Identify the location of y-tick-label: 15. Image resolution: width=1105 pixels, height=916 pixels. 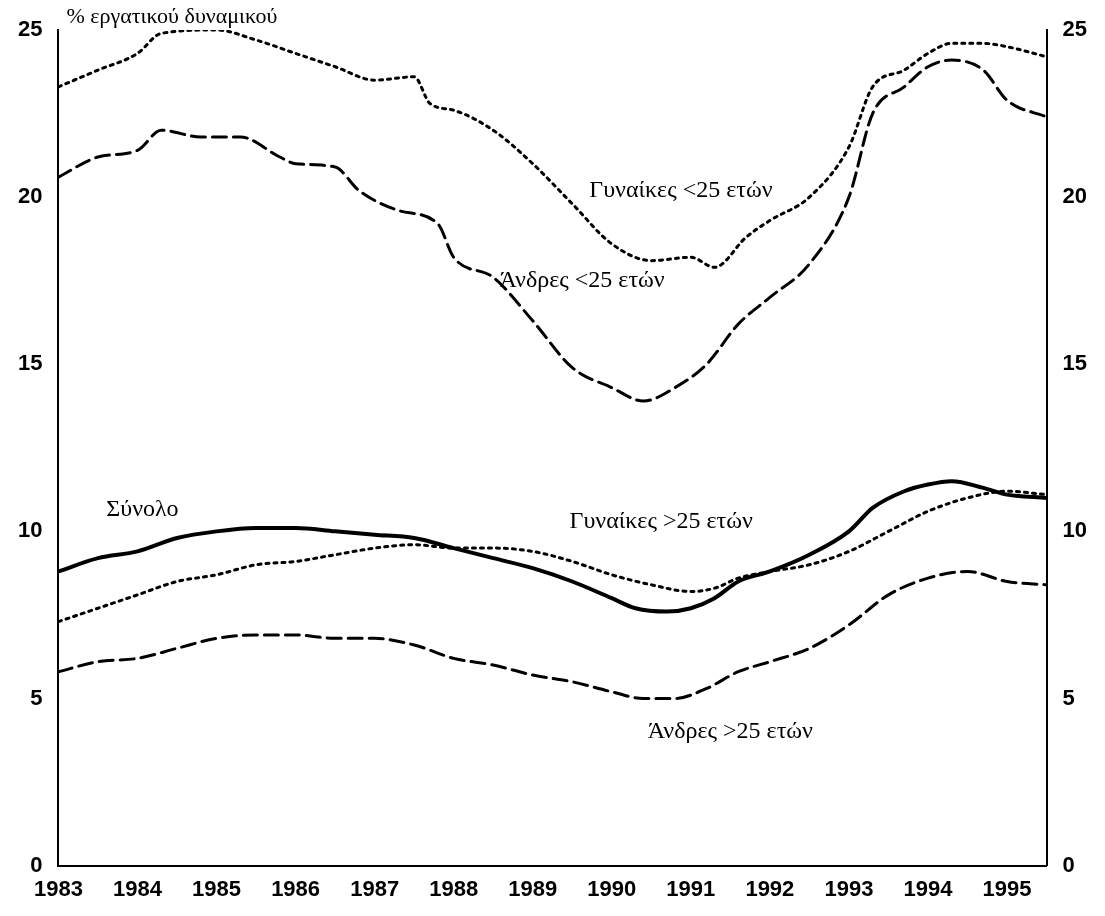
(30, 363).